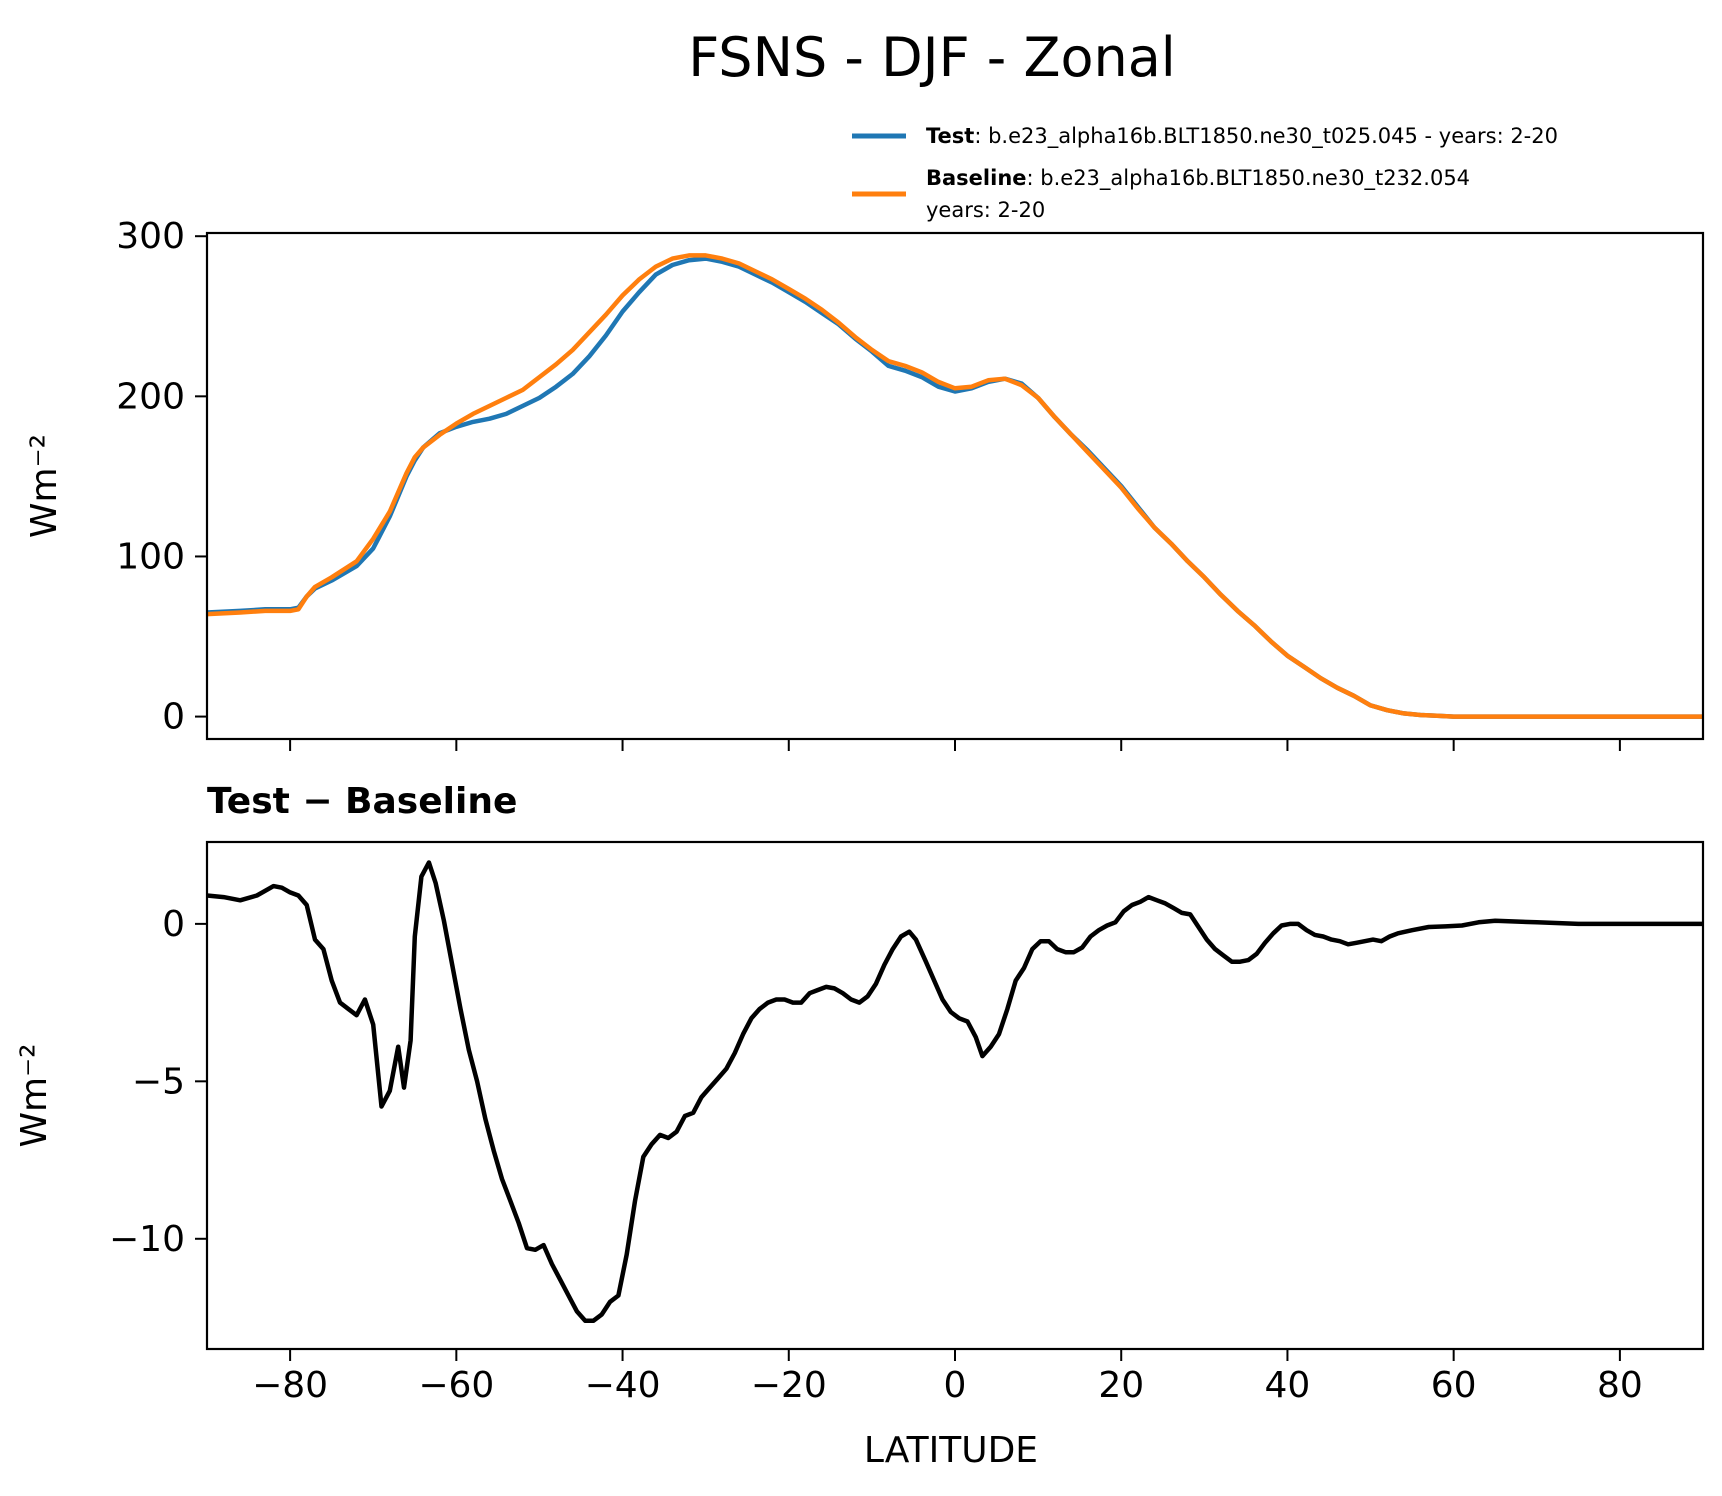  Describe the element at coordinates (158, 1081) in the screenshot. I see `diff-y-tick-label: −5` at that location.